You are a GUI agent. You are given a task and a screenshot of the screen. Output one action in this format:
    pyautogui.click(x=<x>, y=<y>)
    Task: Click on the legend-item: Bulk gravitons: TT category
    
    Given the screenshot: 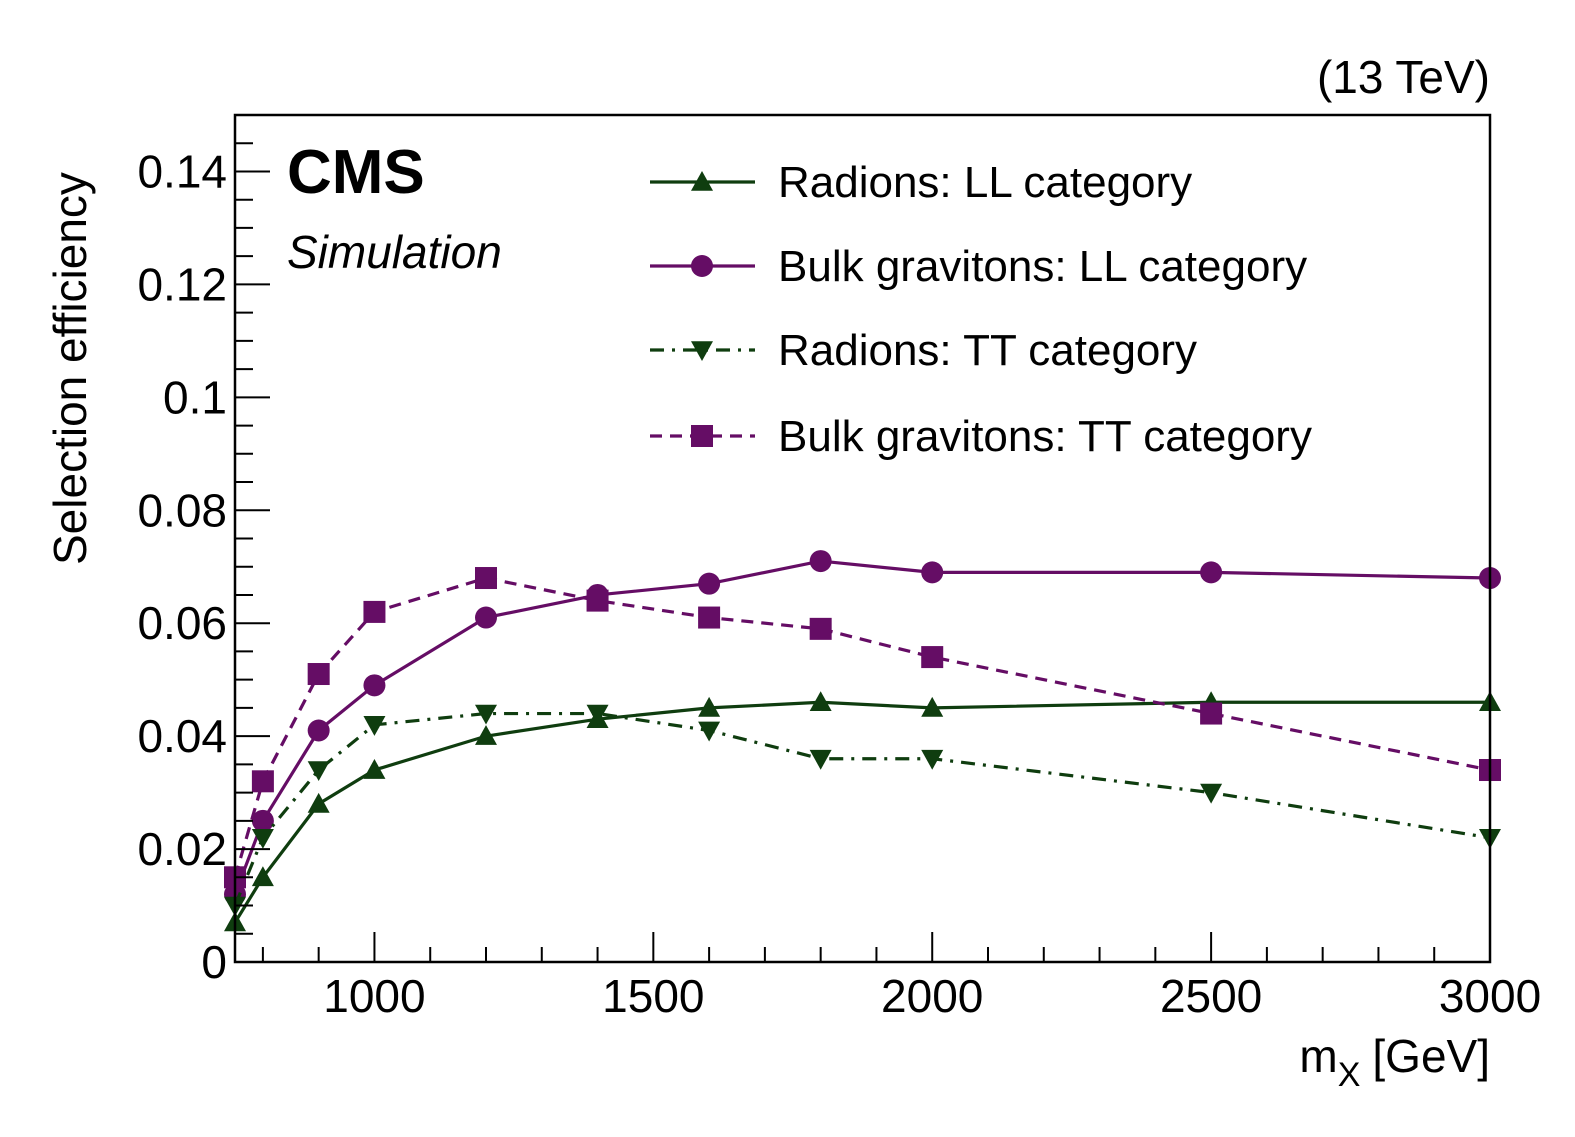 What is the action you would take?
    pyautogui.click(x=981, y=436)
    